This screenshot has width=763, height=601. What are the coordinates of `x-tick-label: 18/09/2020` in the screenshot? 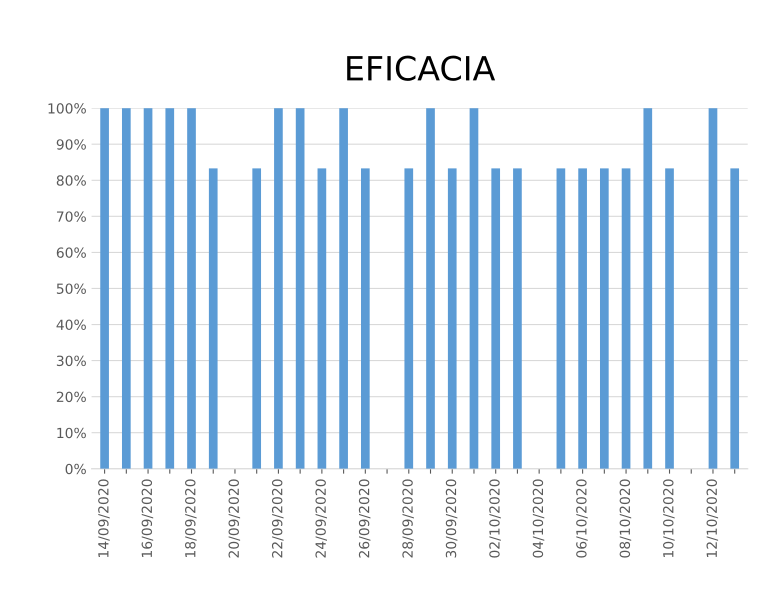 It's located at (191, 518).